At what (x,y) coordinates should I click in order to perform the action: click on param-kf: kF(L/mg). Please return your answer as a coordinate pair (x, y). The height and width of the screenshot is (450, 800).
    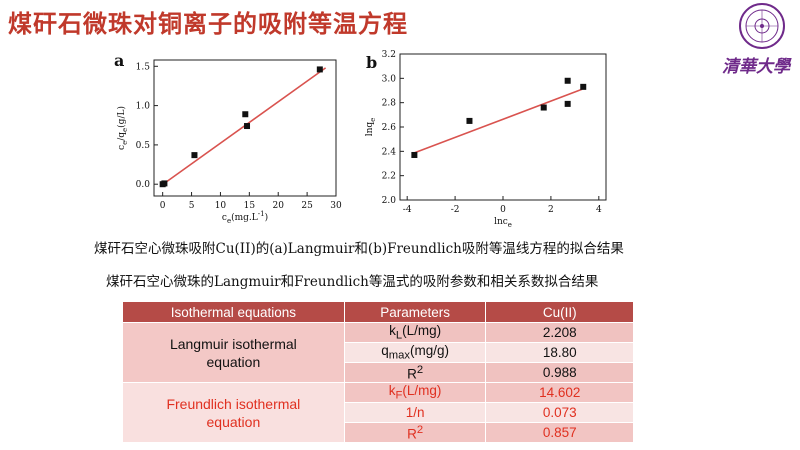
    Looking at the image, I should click on (415, 392).